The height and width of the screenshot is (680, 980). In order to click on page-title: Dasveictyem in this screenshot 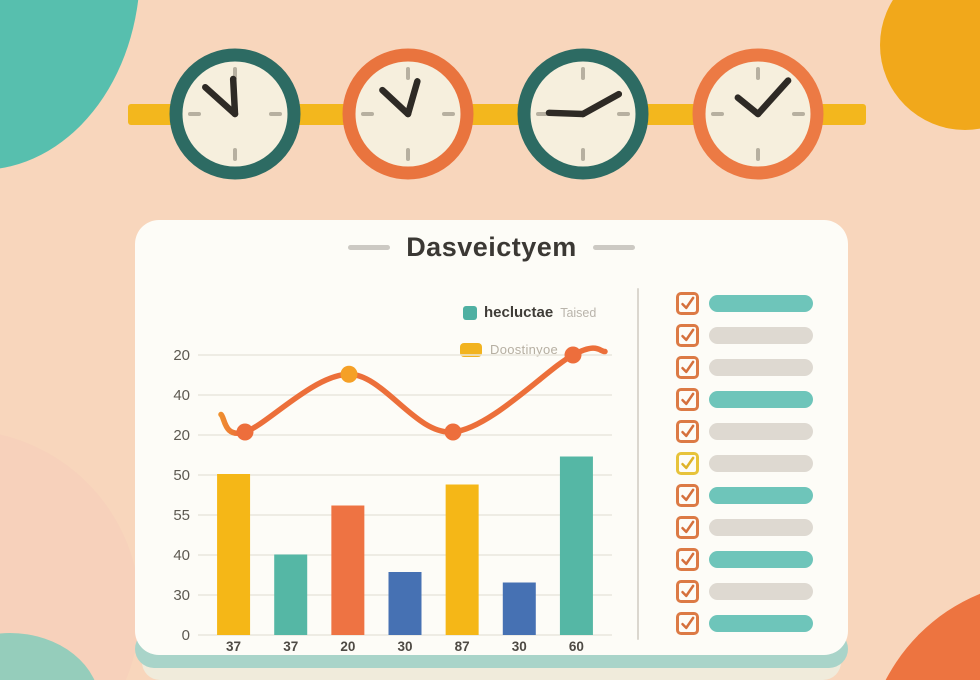, I will do `click(491, 247)`.